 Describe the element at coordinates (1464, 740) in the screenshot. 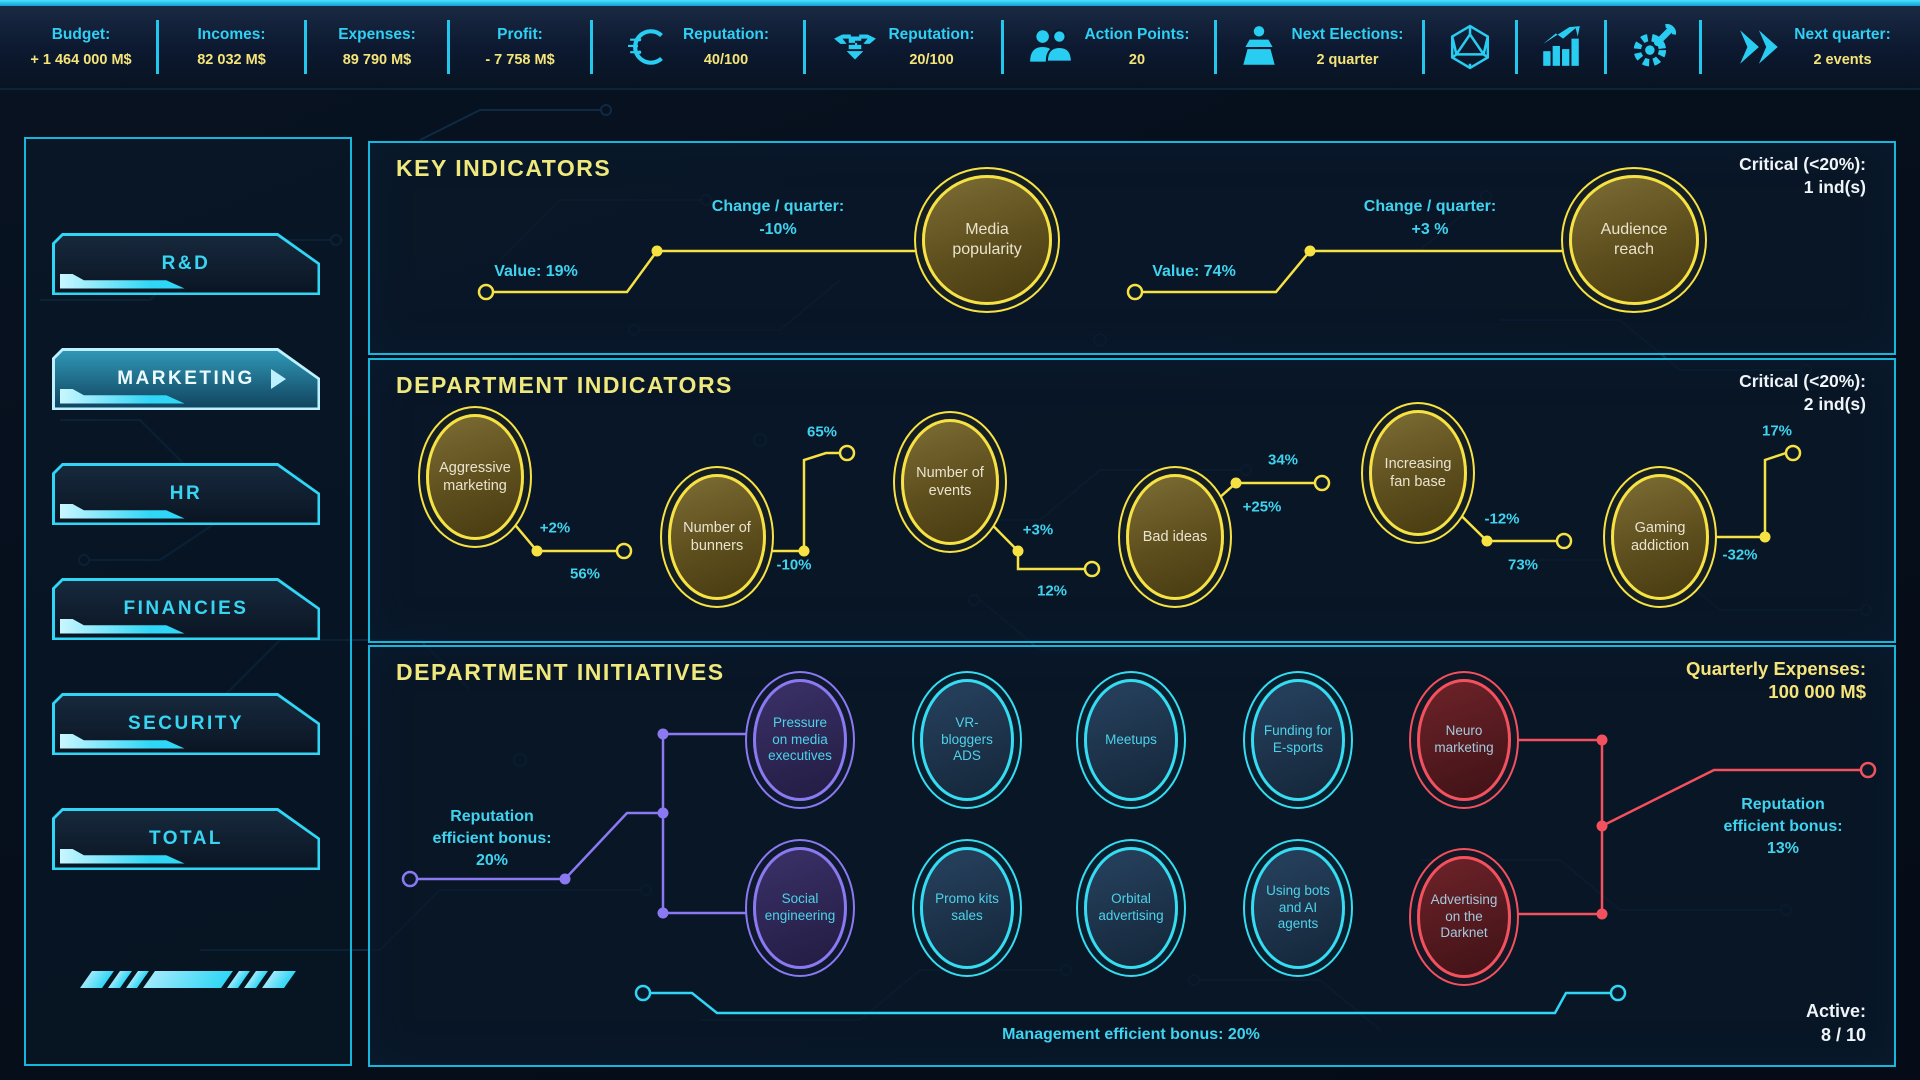

I see `initiative-node: Neuro marketing` at that location.